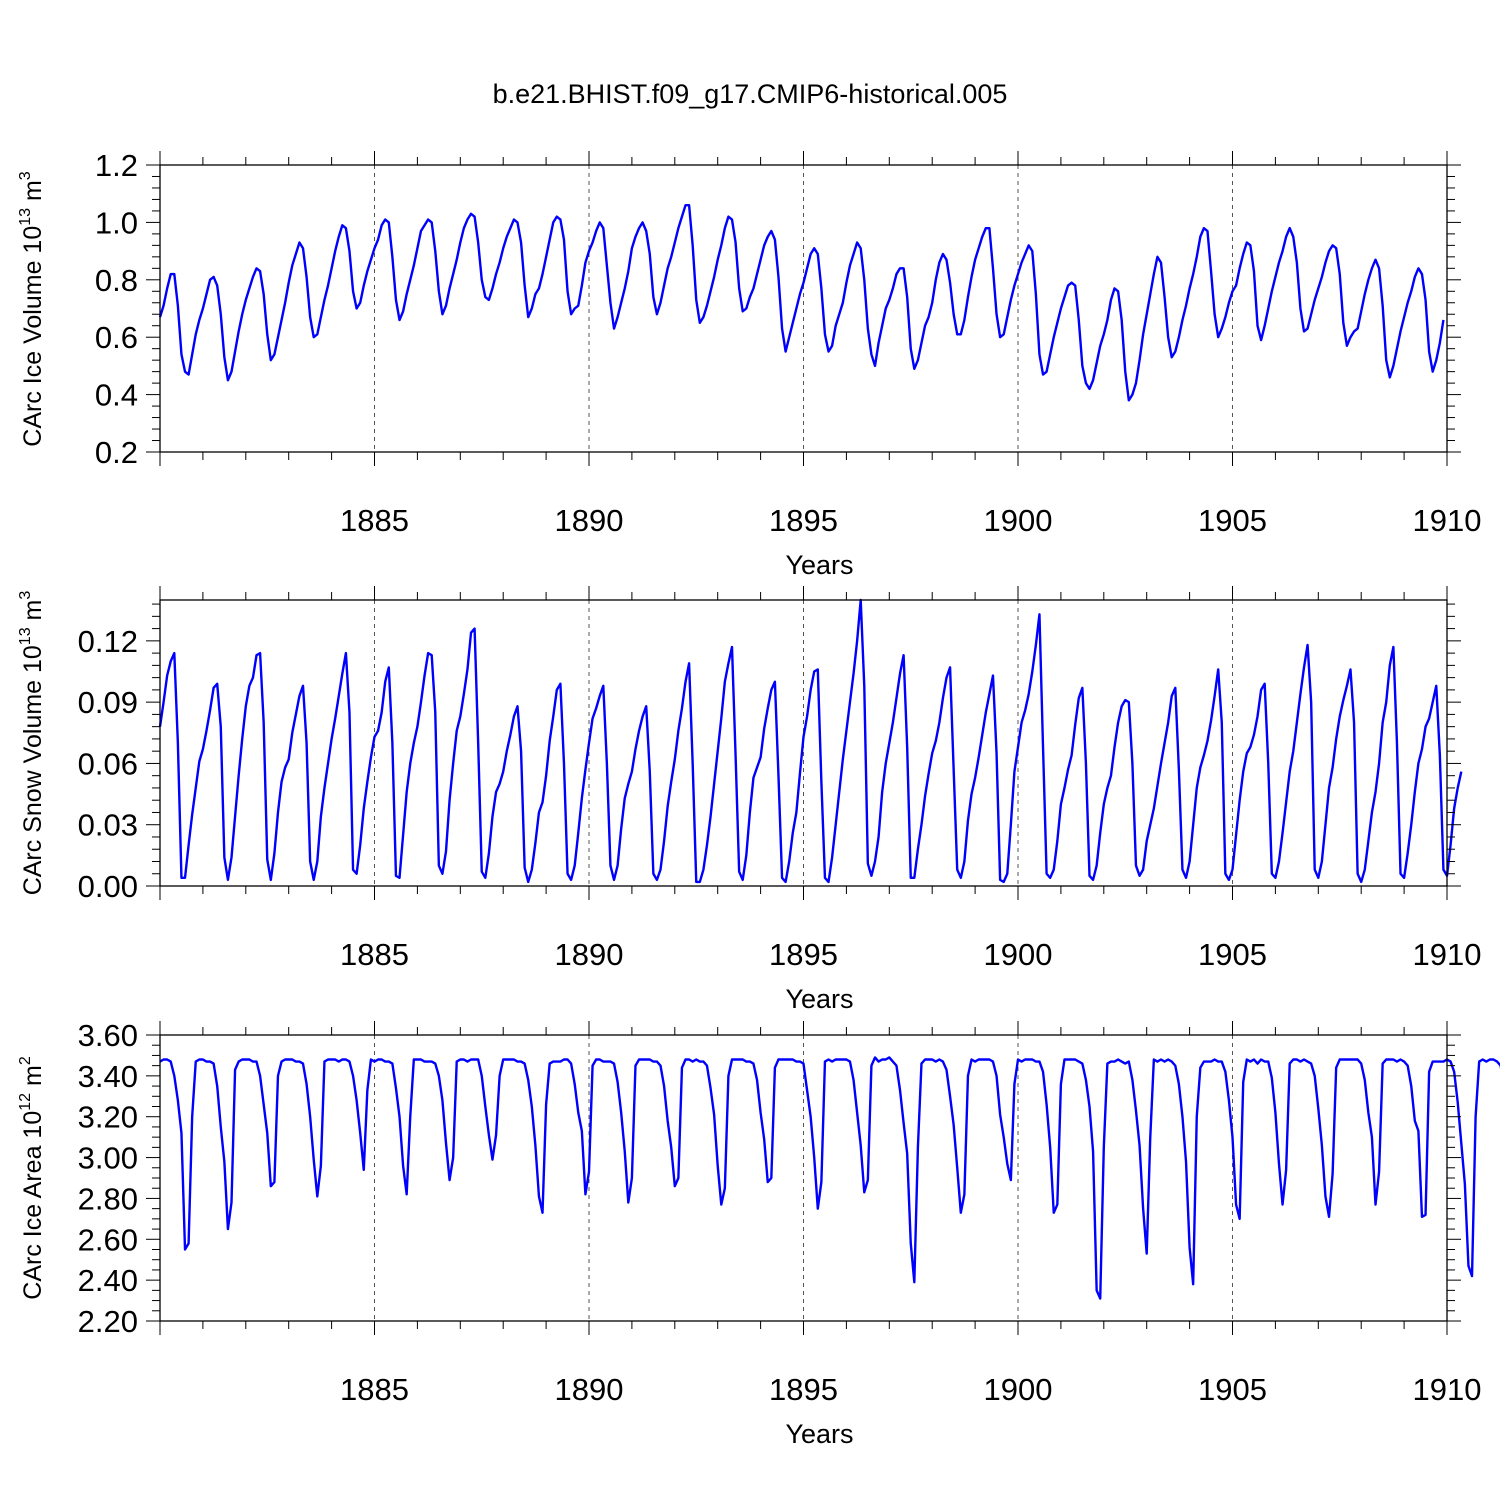  I want to click on y-axis-label-text: CArc Ice Area 10, so click(33, 1205).